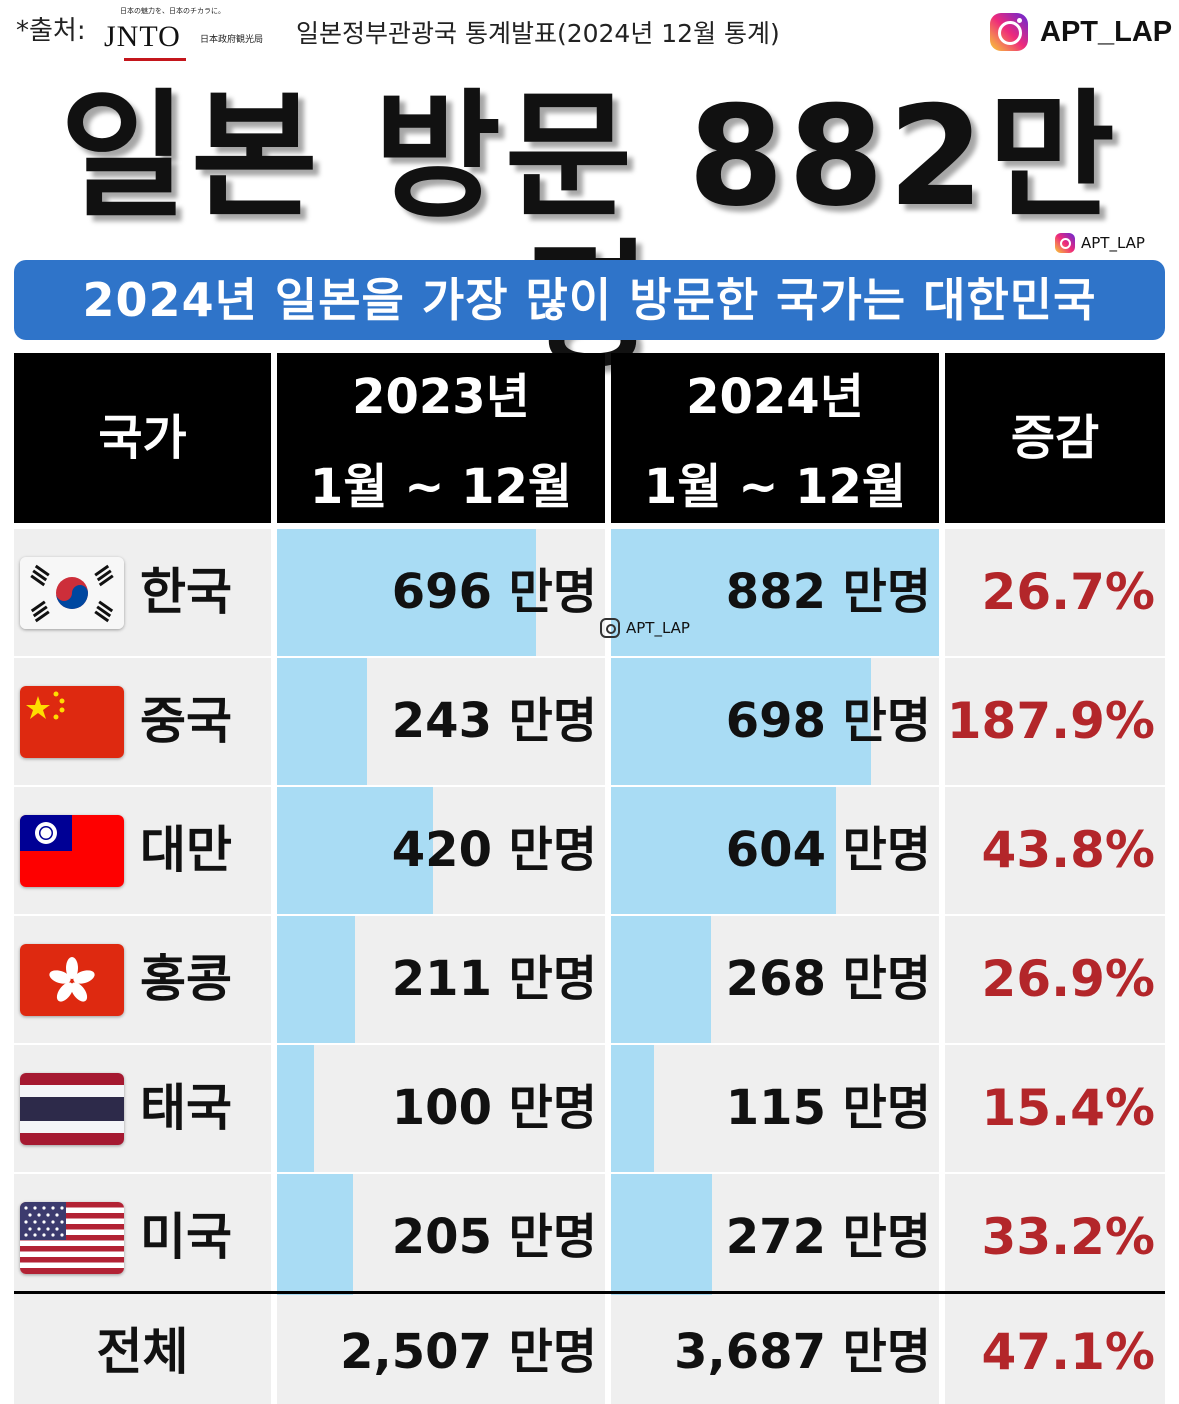 The width and height of the screenshot is (1179, 1404). What do you see at coordinates (187, 33) in the screenshot?
I see `jnto-logo: 日本の魅力を、日本のチカラに。 JNTO 日本政府観光局` at bounding box center [187, 33].